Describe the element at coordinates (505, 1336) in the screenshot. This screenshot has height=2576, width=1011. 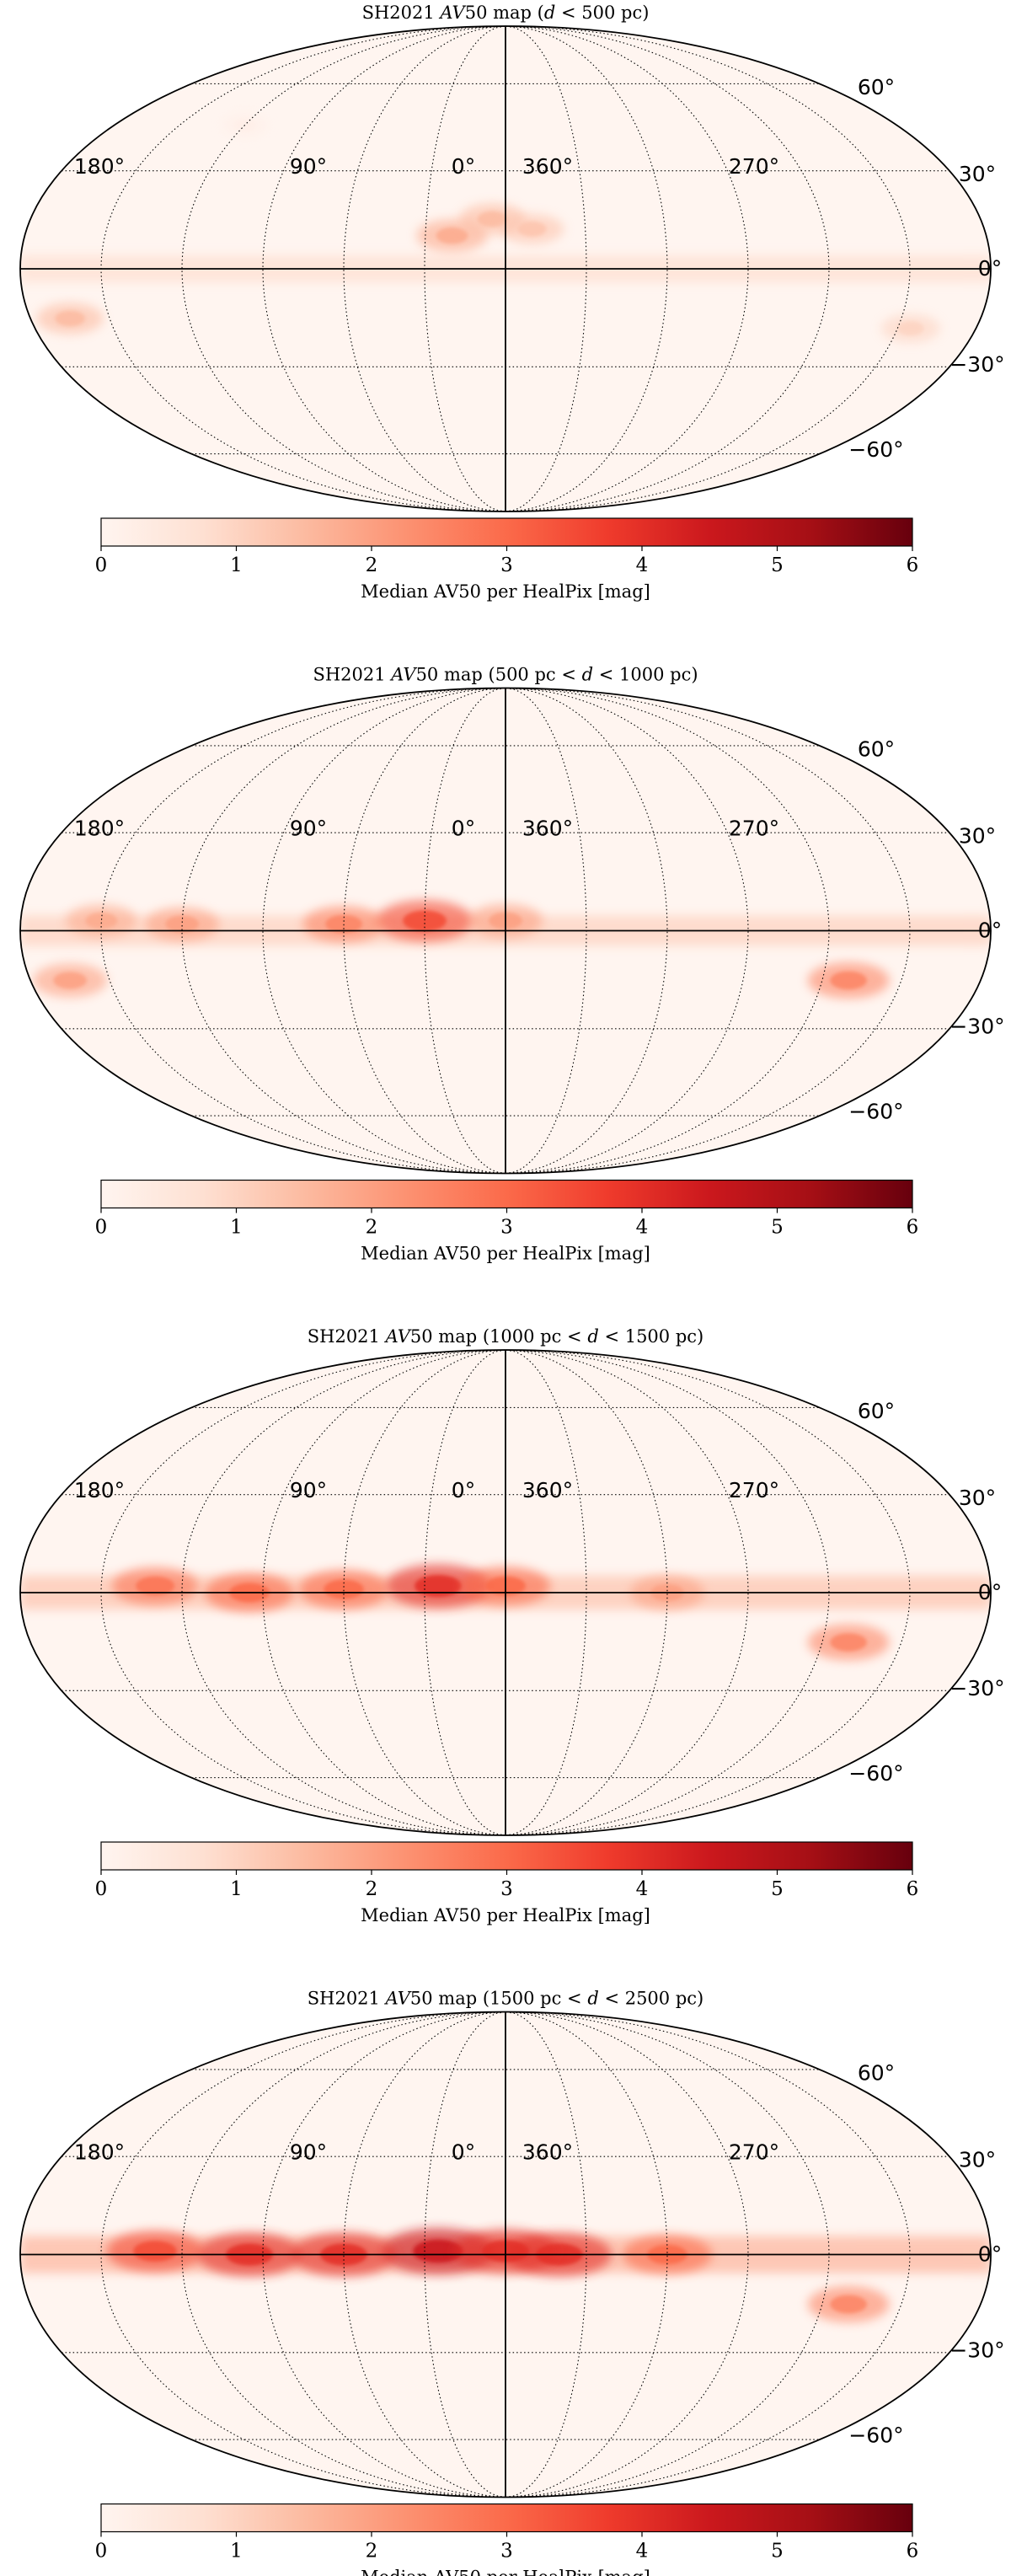
I see `panel-title: SH2021 AV50 map (1000 pc < d < 1500 pc)` at that location.